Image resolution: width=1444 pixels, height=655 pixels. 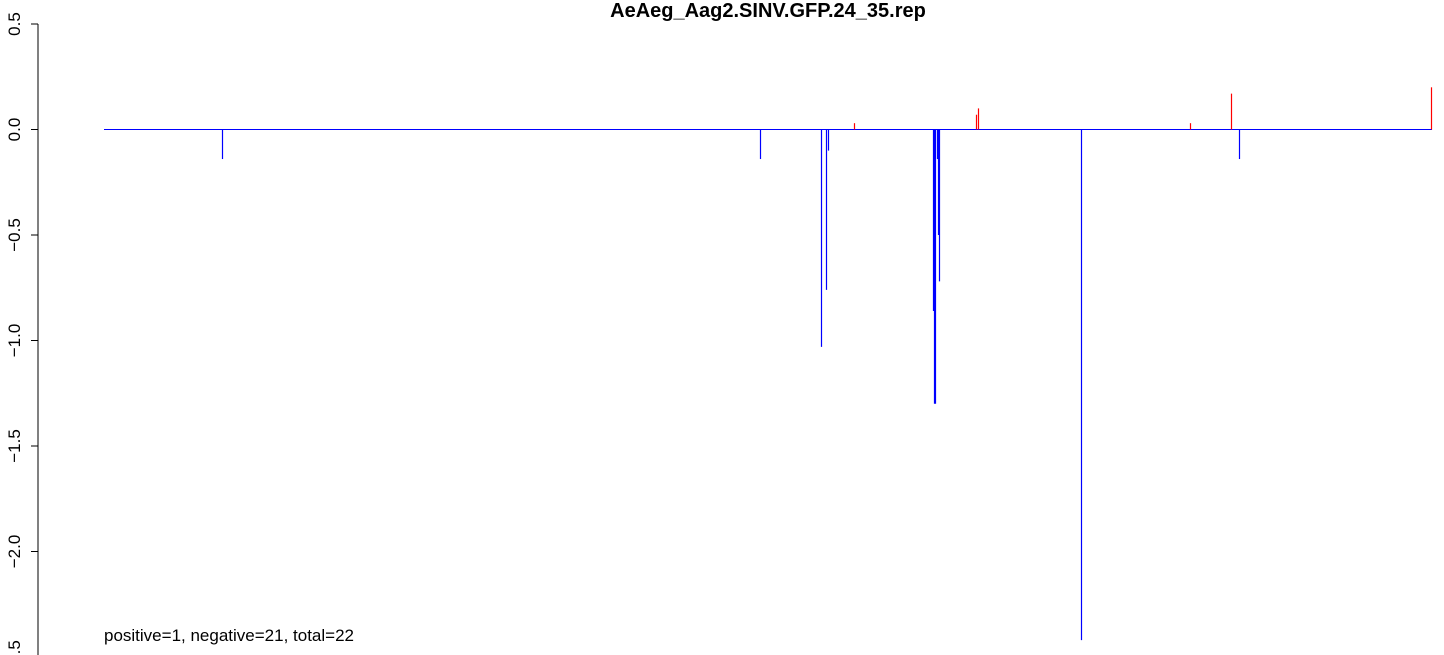 What do you see at coordinates (14, 647) in the screenshot?
I see `y-tick-label: −2.5` at bounding box center [14, 647].